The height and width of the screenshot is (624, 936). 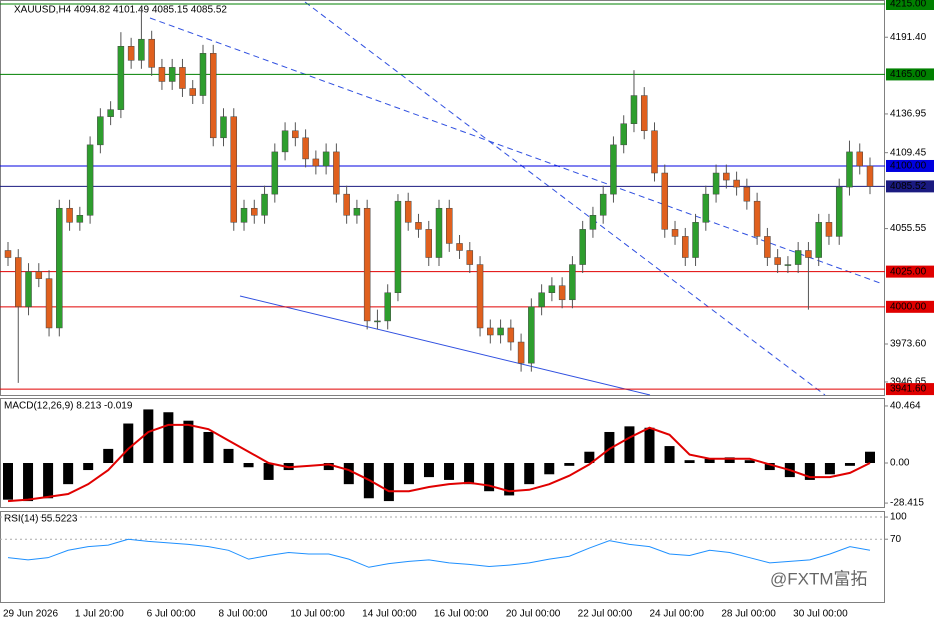 I want to click on y-tick-label: 70, so click(x=896, y=539).